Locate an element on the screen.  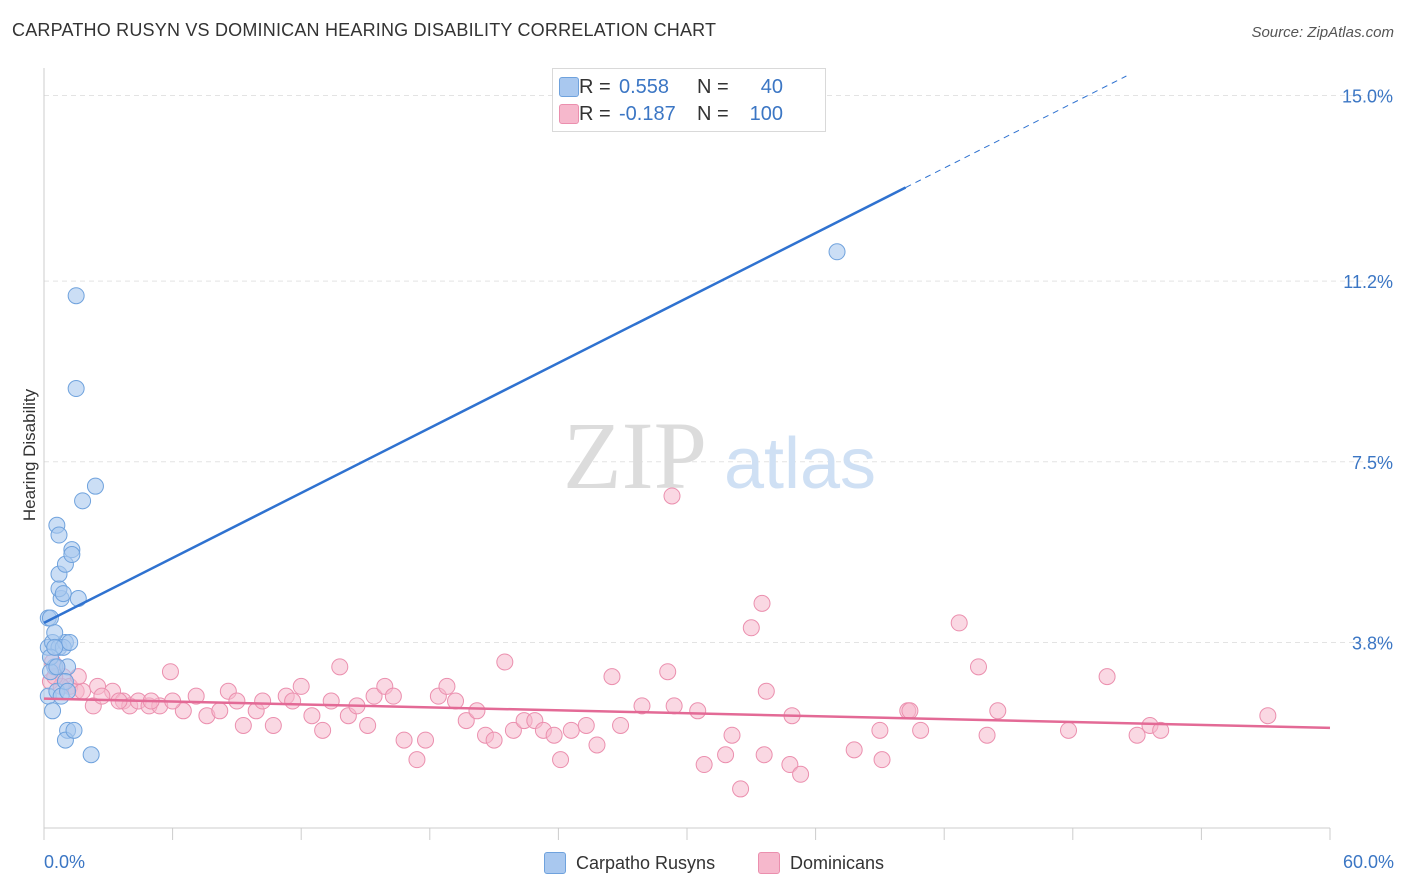
legend-swatch-blue is located at coordinates (555, 863).